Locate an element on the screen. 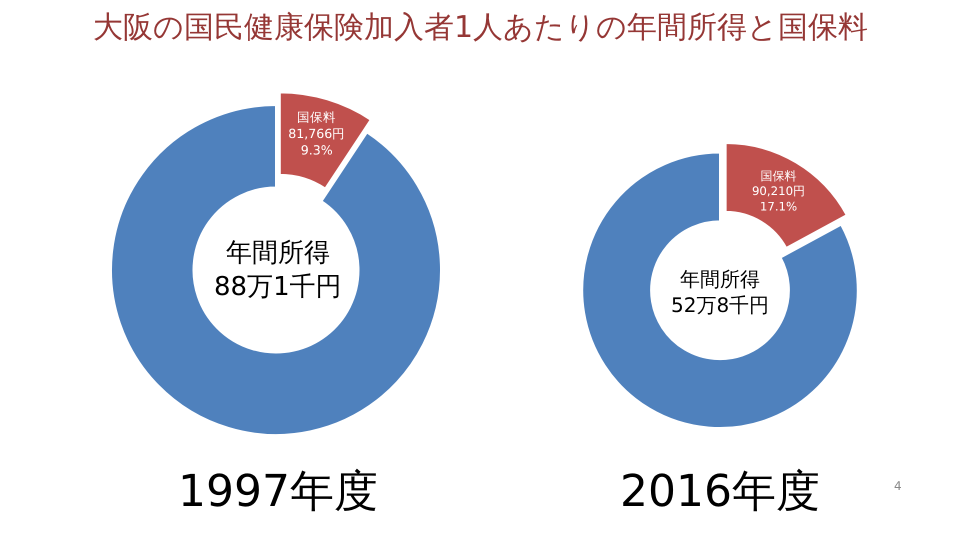  data-label: 90,210円 17.1% is located at coordinates (779, 199).